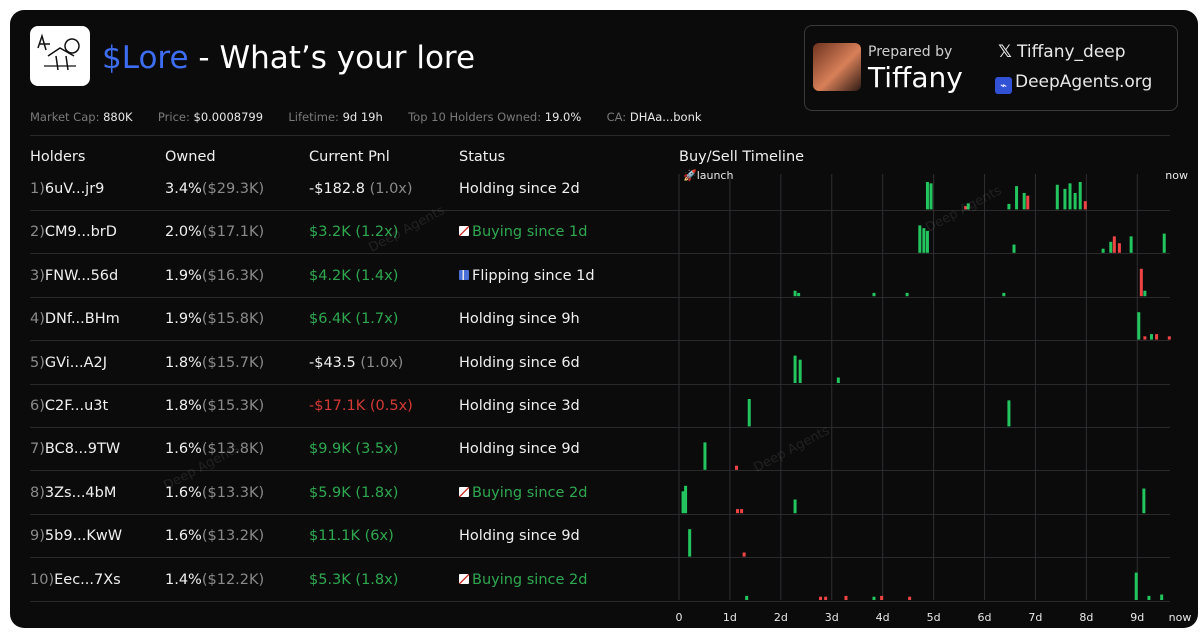 This screenshot has width=1200, height=638. What do you see at coordinates (362, 117) in the screenshot?
I see `stat-value: 9d 19h` at bounding box center [362, 117].